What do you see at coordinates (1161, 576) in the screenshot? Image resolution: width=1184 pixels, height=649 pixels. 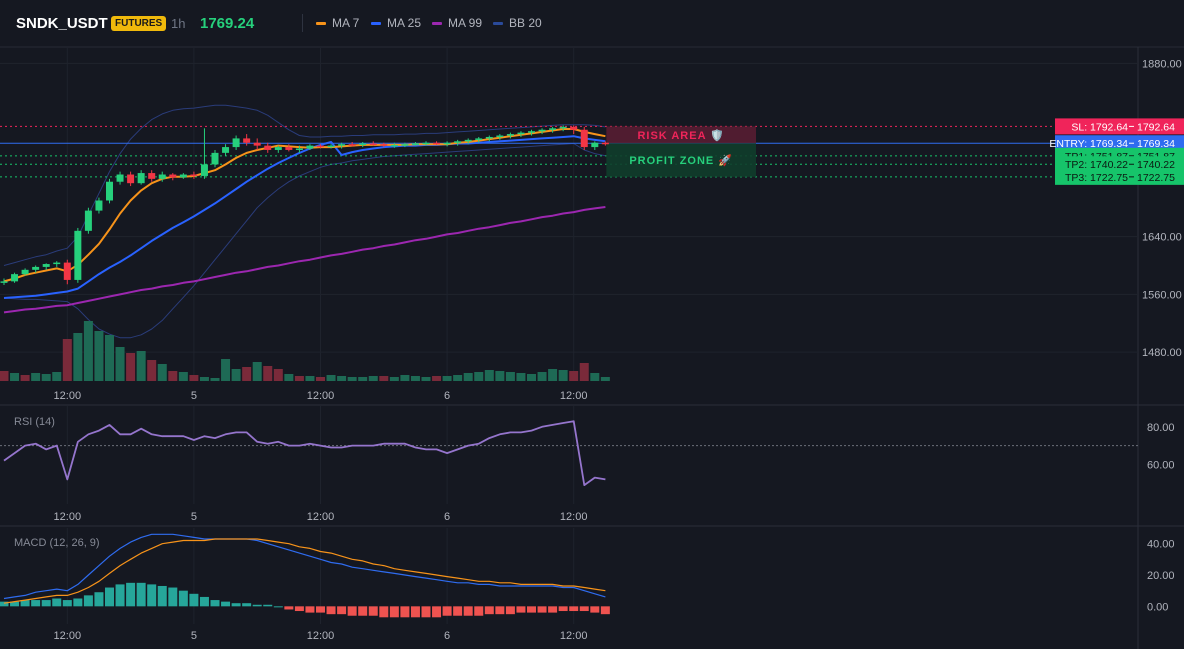 I see `macd-y-tick-label: 20.00` at bounding box center [1161, 576].